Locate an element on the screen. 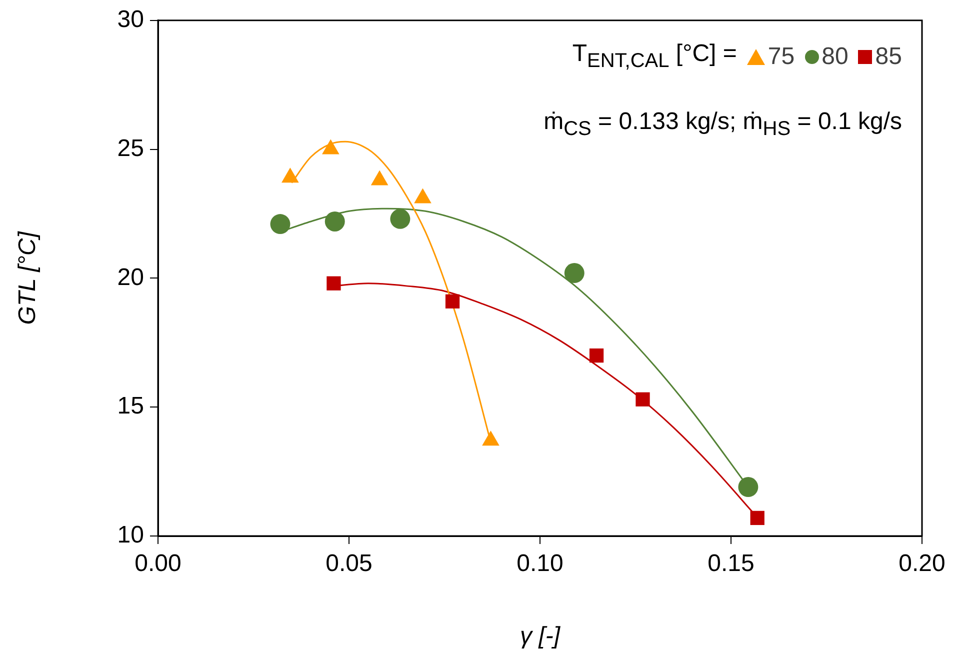 The height and width of the screenshot is (663, 959). x-tick-label: 0.20 is located at coordinates (922, 564).